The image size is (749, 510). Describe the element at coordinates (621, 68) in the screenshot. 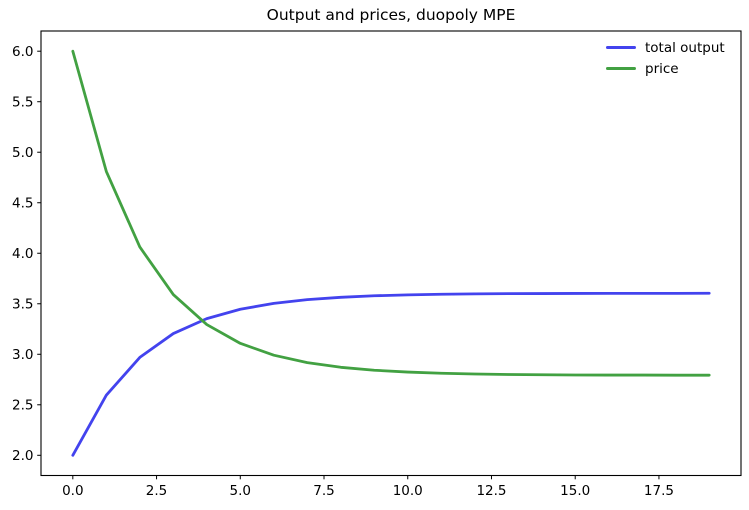

I see `legend-line-swatch-price` at that location.